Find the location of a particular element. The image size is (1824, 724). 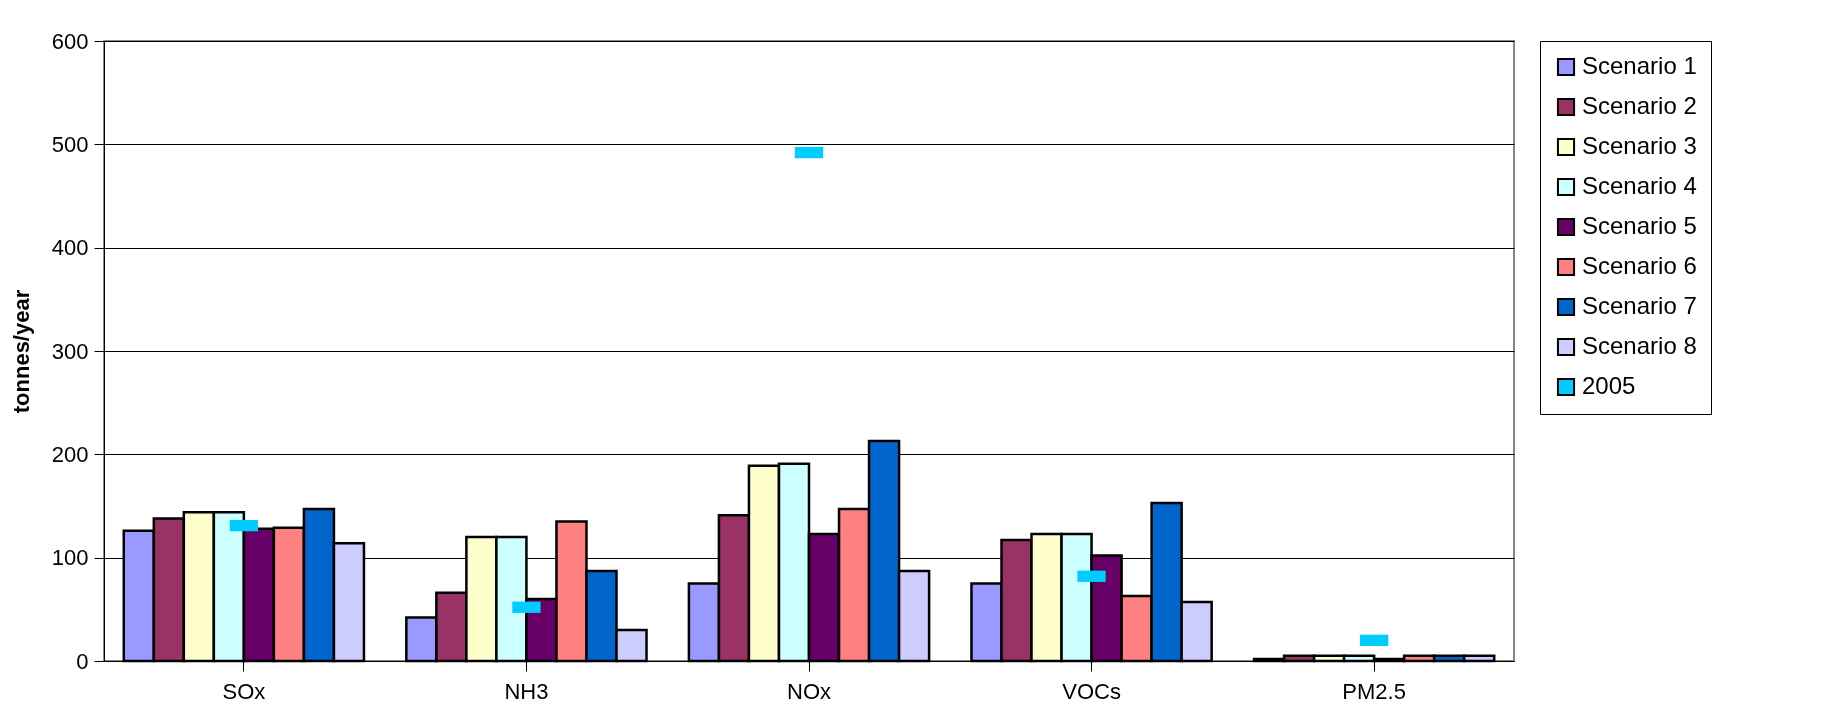

y-axis-title: tonnes/year is located at coordinates (21, 351).